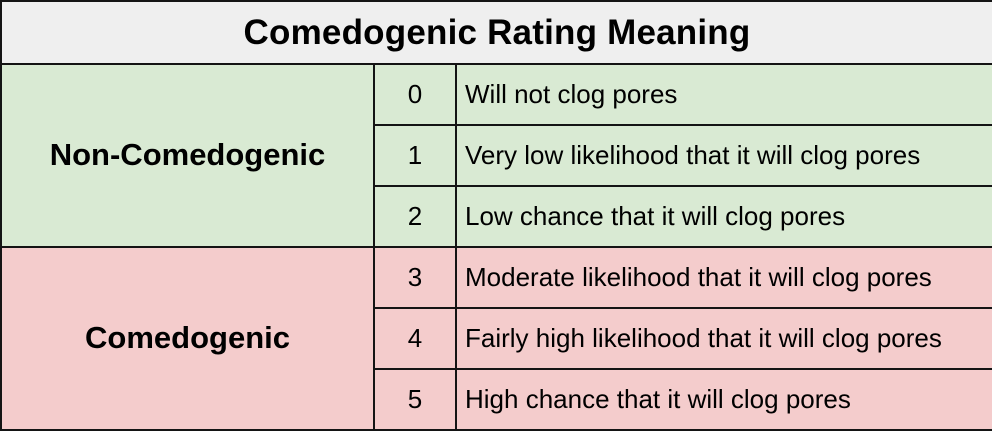 The width and height of the screenshot is (992, 431). I want to click on rating-description-0: Will not clog pores, so click(723, 94).